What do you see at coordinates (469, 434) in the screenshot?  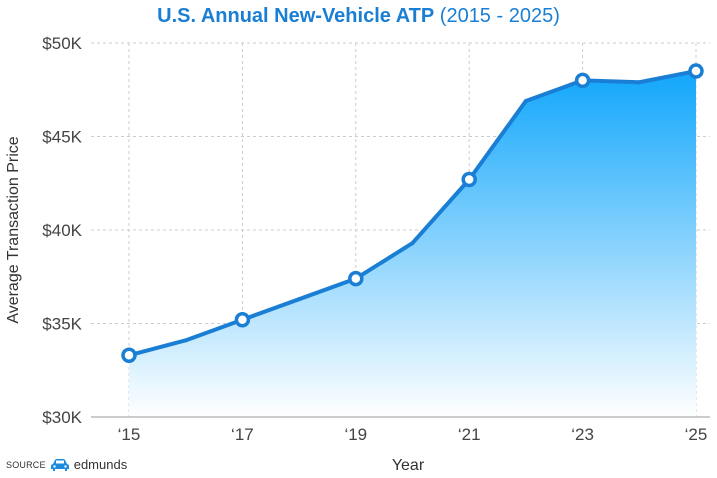 I see `x-tick-label: ‘21` at bounding box center [469, 434].